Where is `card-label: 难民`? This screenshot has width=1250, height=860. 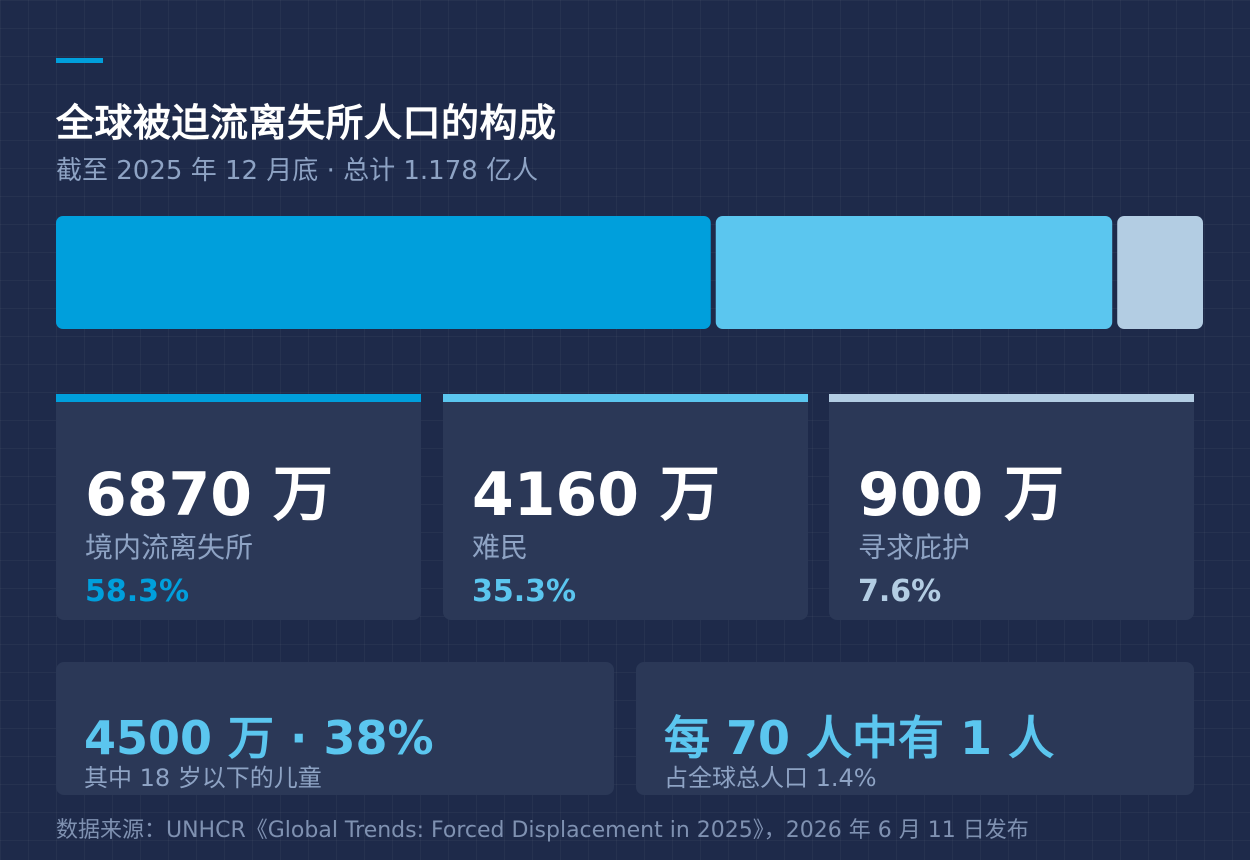 card-label: 难民 is located at coordinates (500, 547).